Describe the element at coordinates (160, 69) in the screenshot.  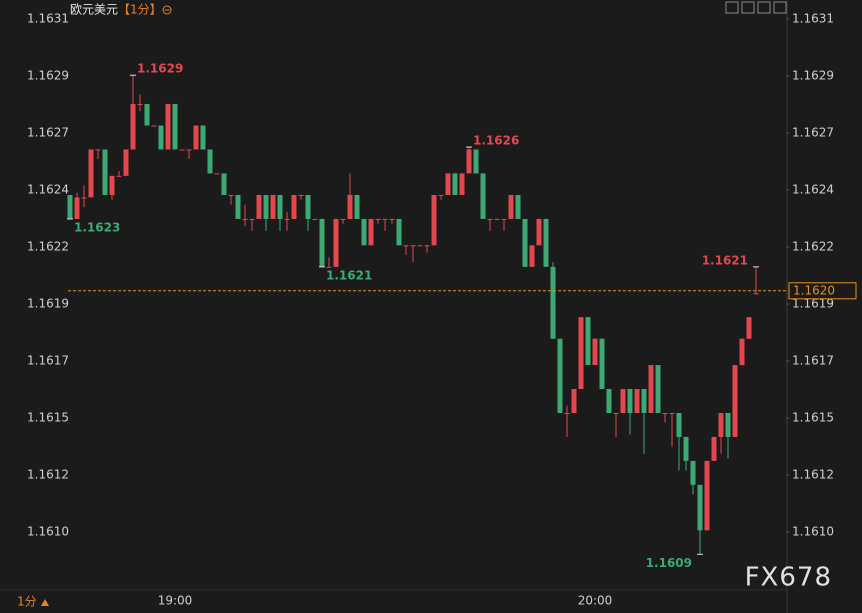
I see `annotation-label: 1.1629` at that location.